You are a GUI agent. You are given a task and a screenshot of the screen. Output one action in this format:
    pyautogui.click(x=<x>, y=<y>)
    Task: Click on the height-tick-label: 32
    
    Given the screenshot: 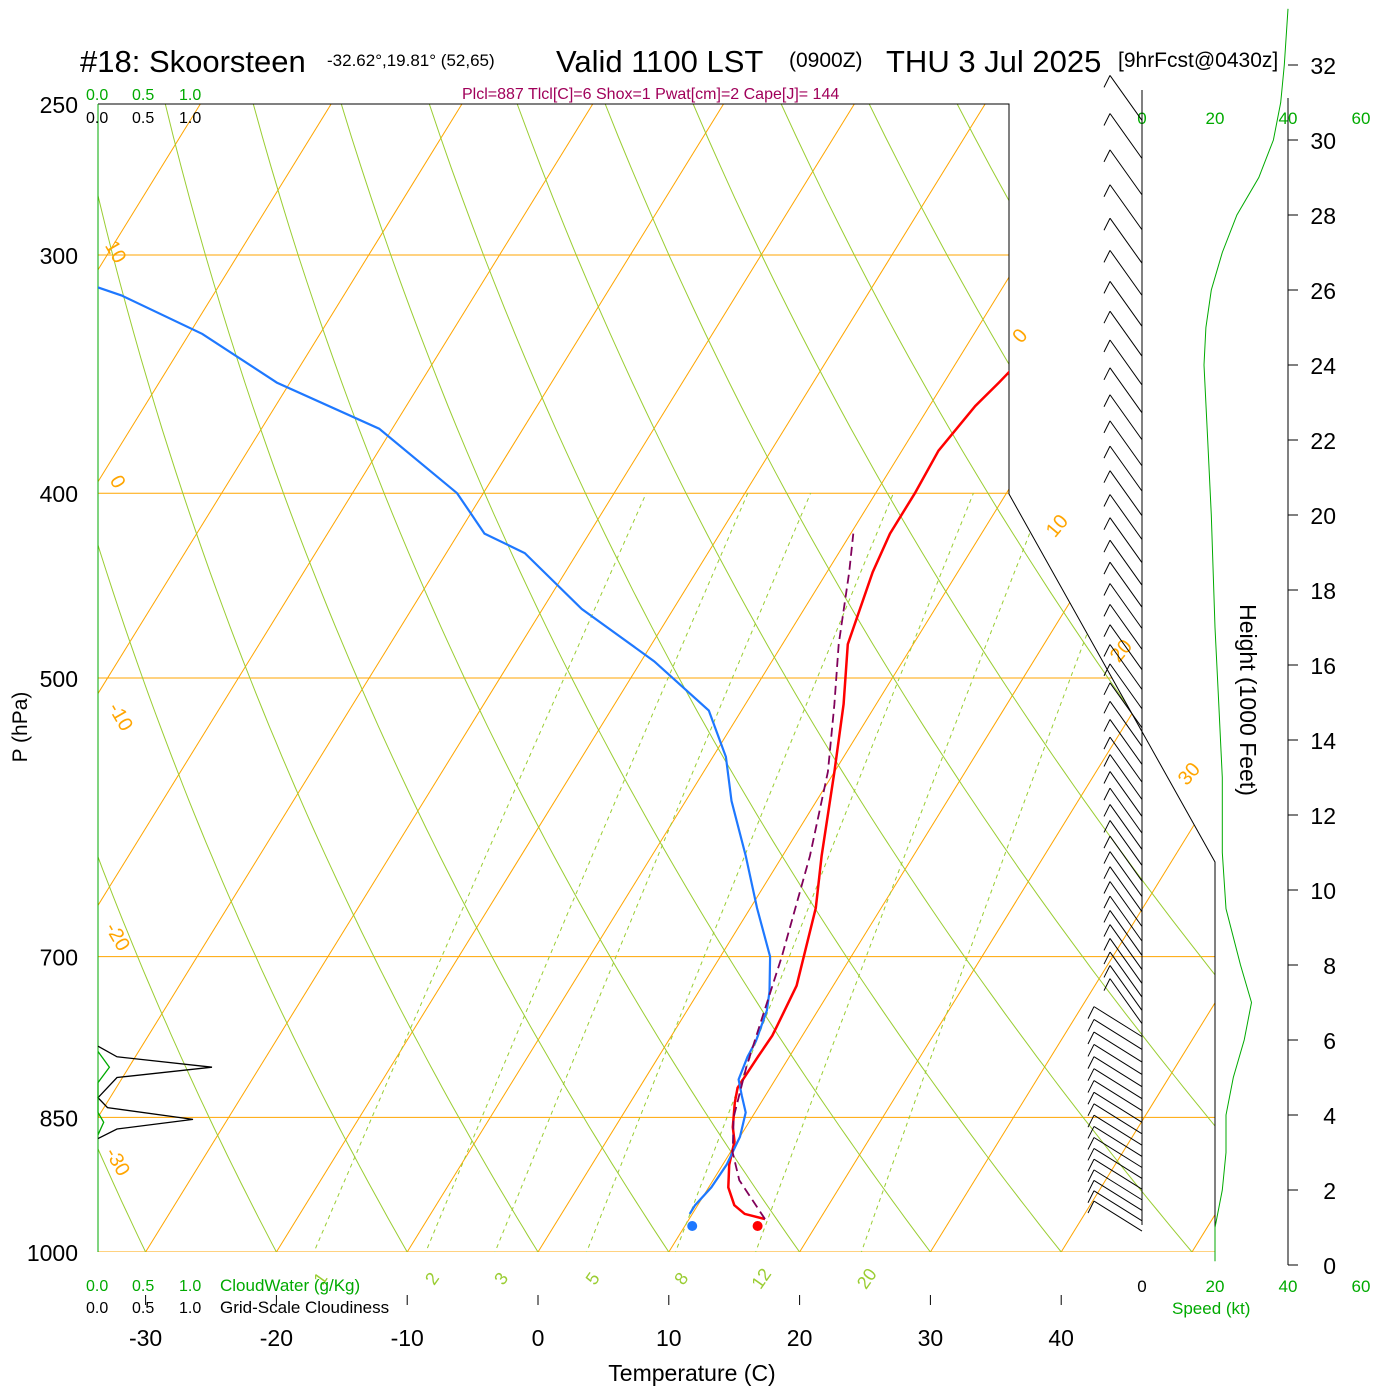 What is the action you would take?
    pyautogui.click(x=1323, y=66)
    